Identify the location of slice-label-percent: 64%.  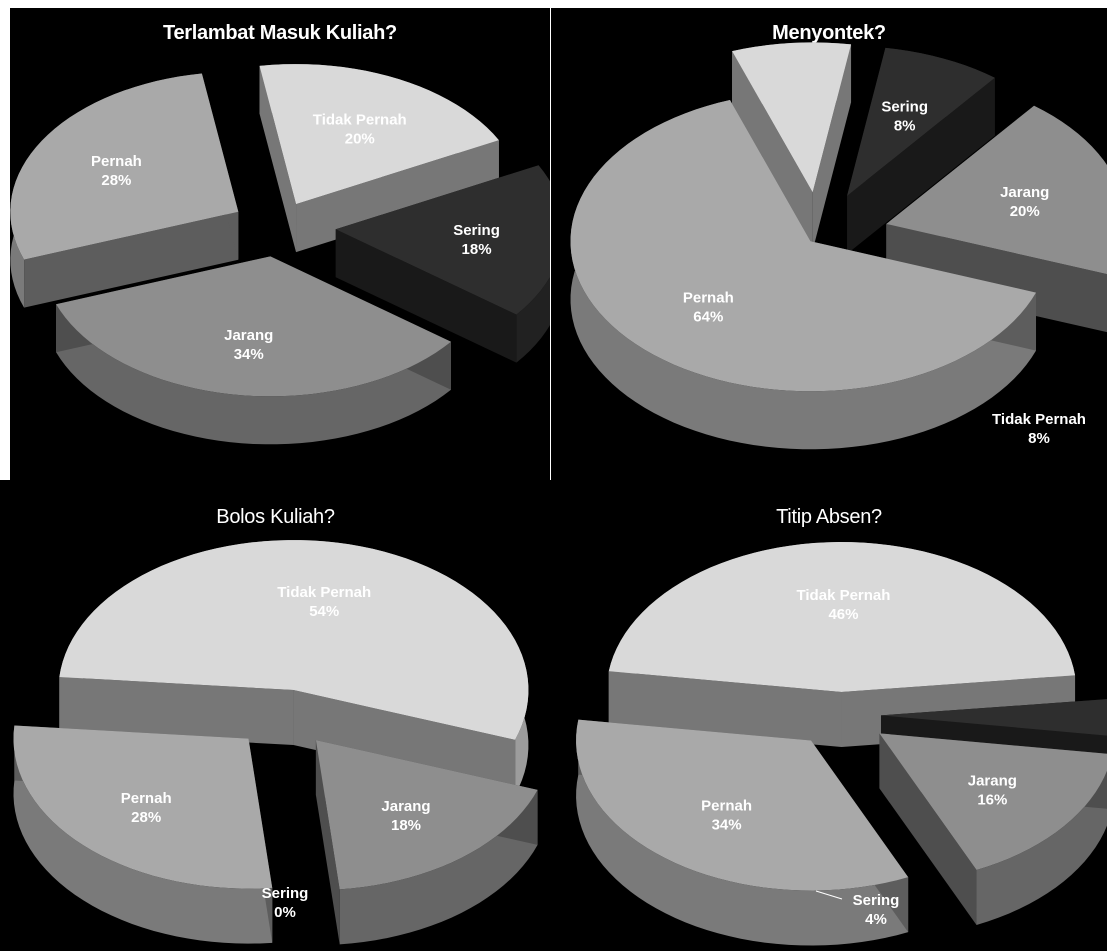
(708, 317).